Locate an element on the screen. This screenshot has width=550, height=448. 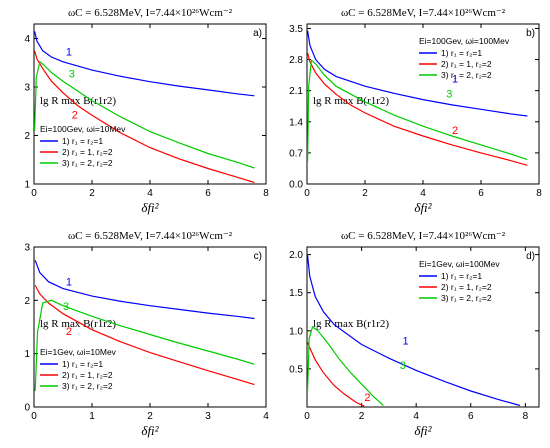
y-tick-label: 0.7 is located at coordinates (296, 153).